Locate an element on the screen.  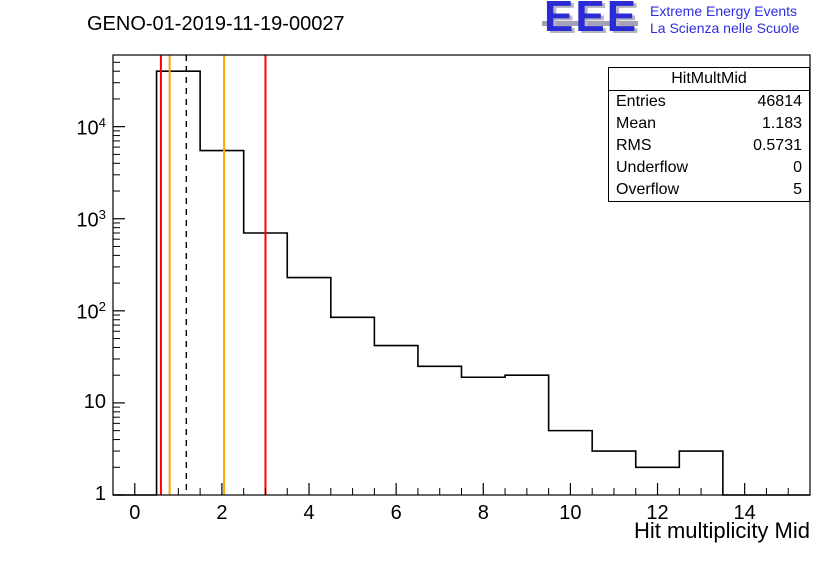
eee-logo-tagline-line1: Extreme Energy Events is located at coordinates (724, 11).